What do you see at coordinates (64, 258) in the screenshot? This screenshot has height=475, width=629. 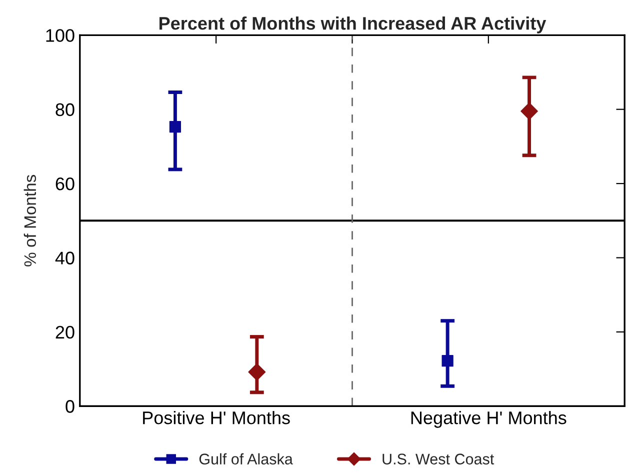 I see `y-tick-label: 40` at bounding box center [64, 258].